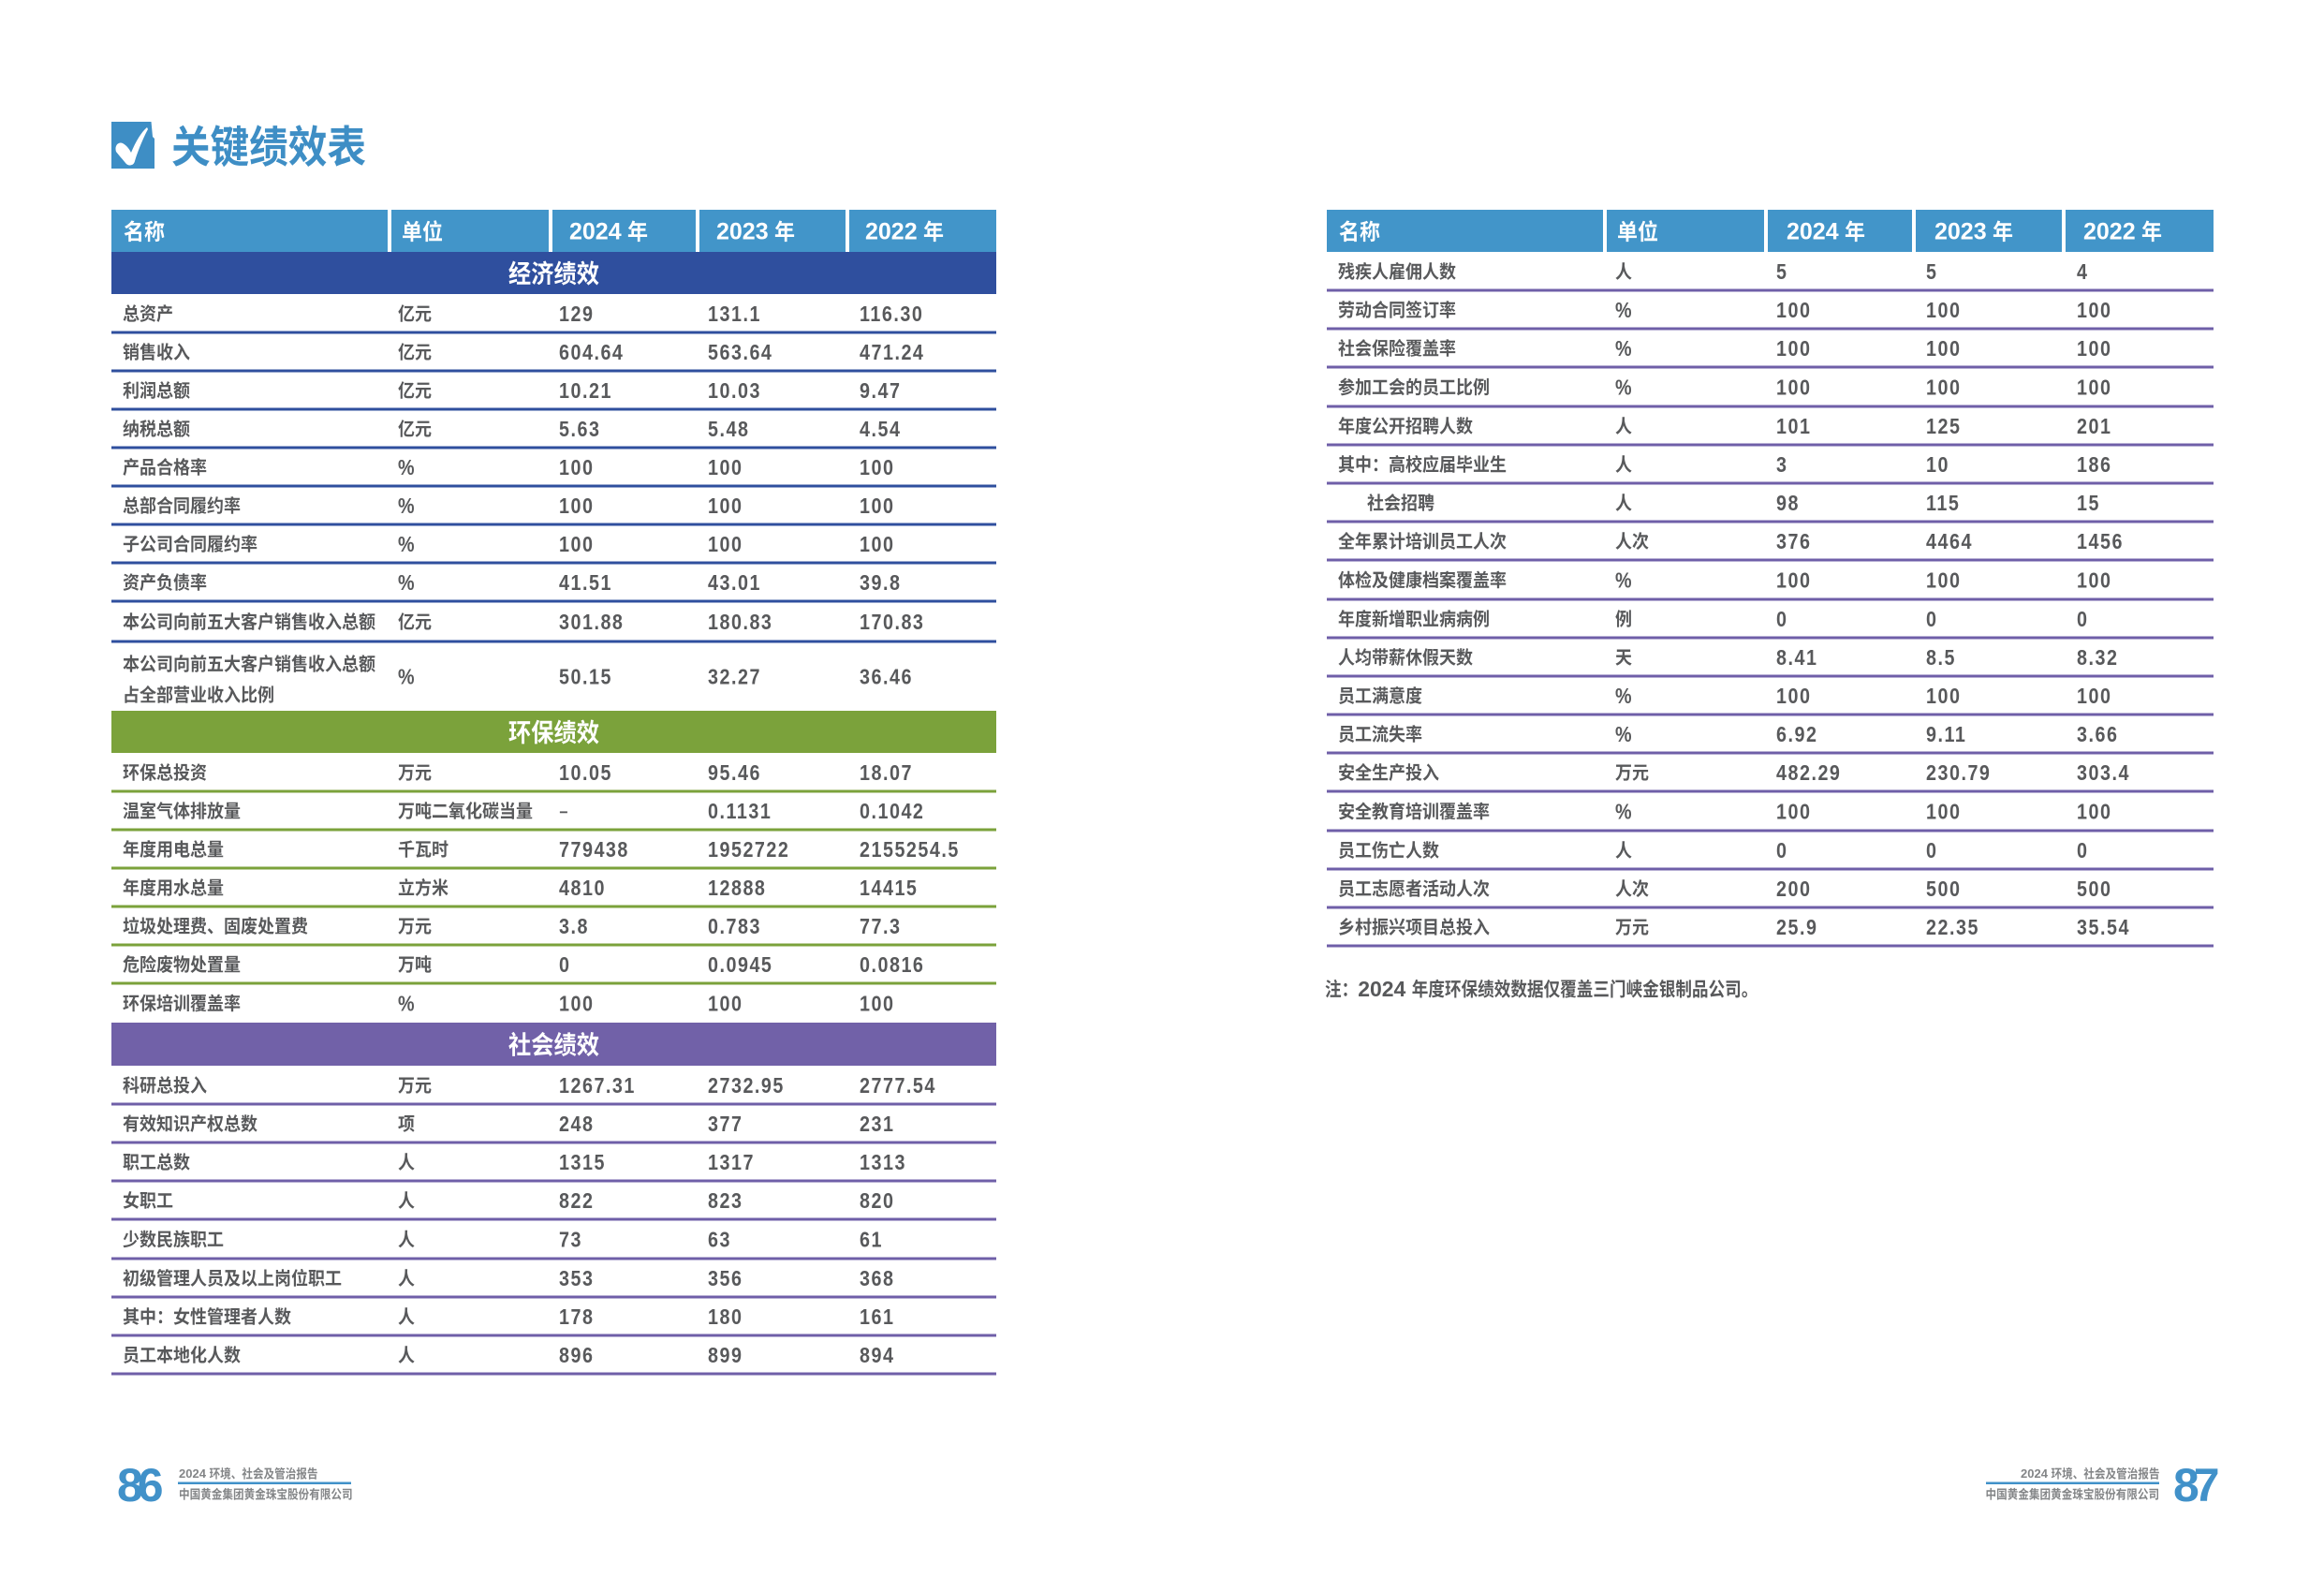 The width and height of the screenshot is (2324, 1577). Describe the element at coordinates (2097, 657) in the screenshot. I see `svg-text: 8.32` at that location.